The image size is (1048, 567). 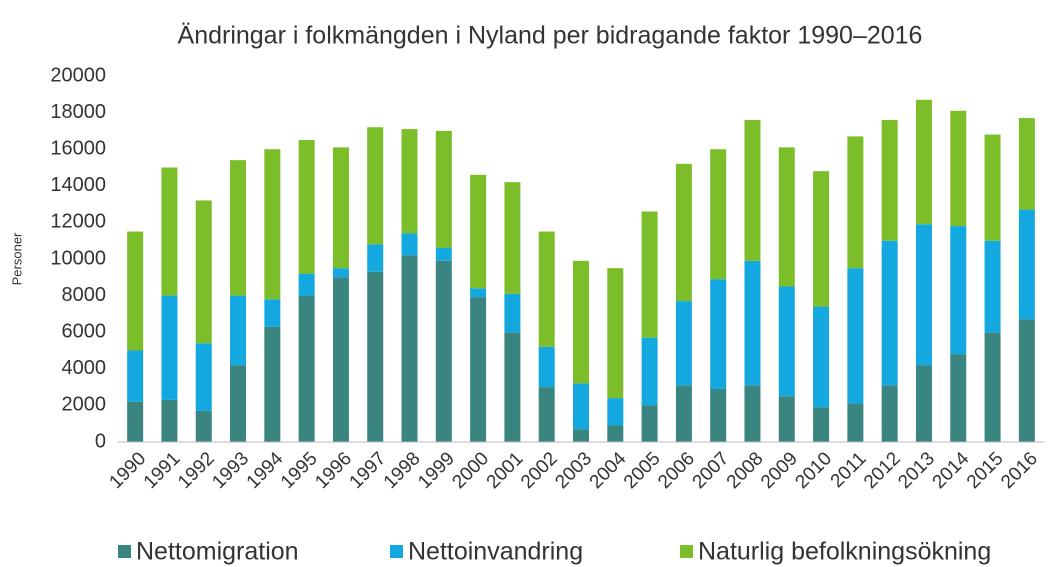 I want to click on x-tick-label: 2016, so click(x=1019, y=470).